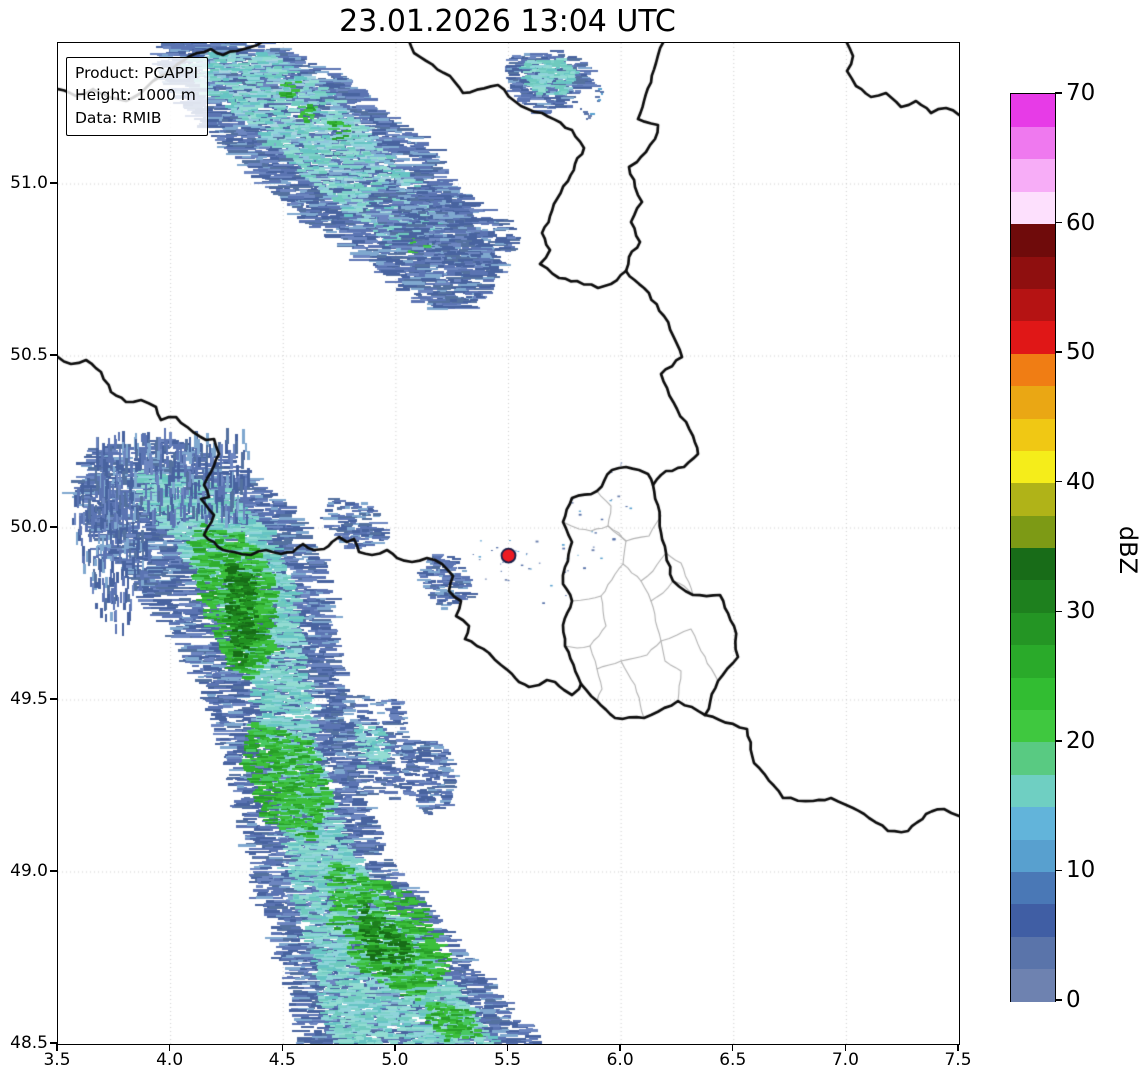 This screenshot has height=1084, width=1145. What do you see at coordinates (620, 1060) in the screenshot?
I see `x-tick-label: 6.0` at bounding box center [620, 1060].